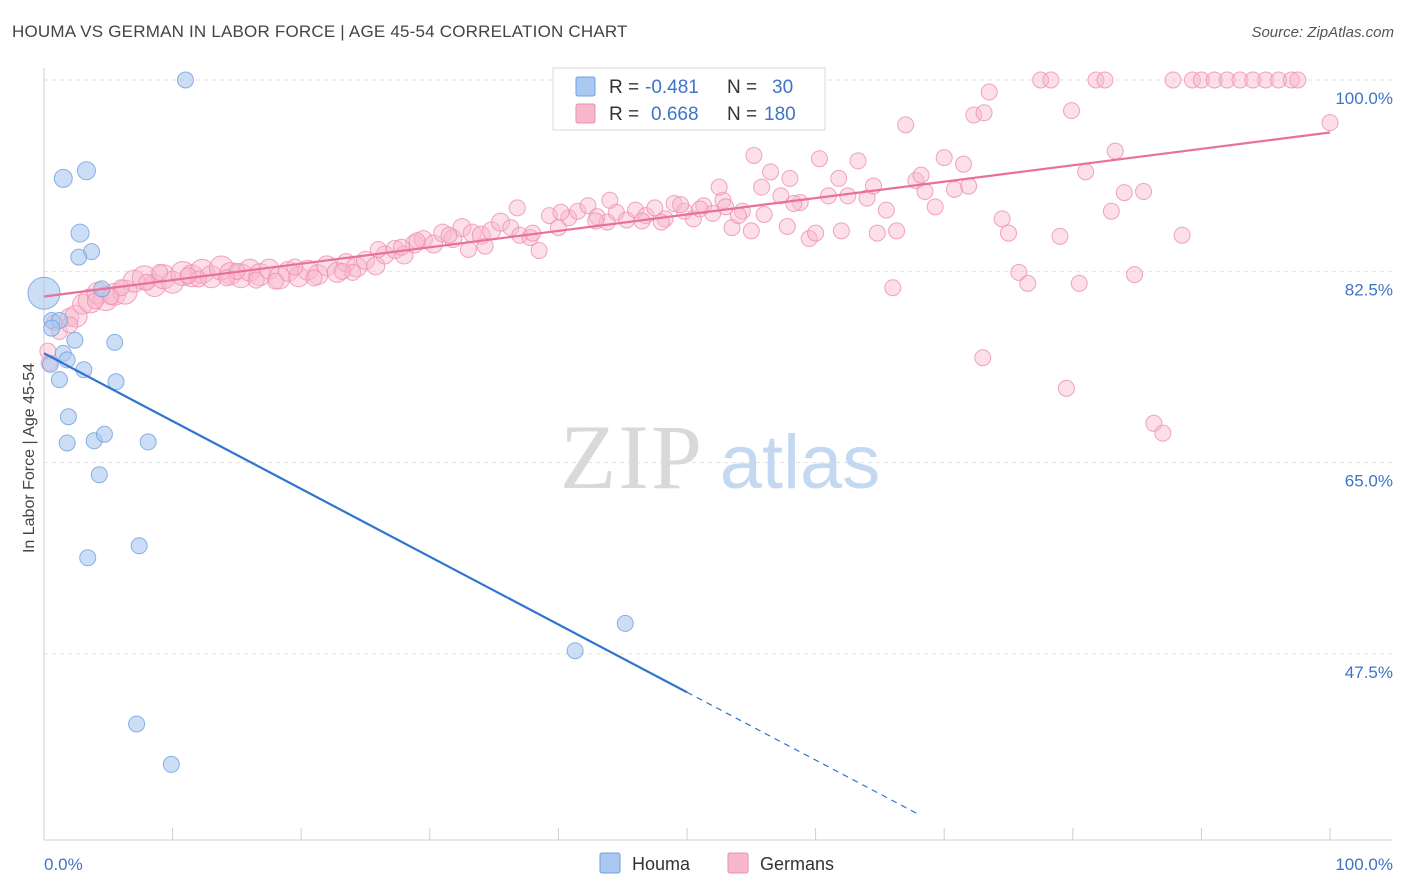 The width and height of the screenshot is (1406, 892). Describe the element at coordinates (610, 863) in the screenshot. I see `bottom-legend-swatch-houma` at that location.